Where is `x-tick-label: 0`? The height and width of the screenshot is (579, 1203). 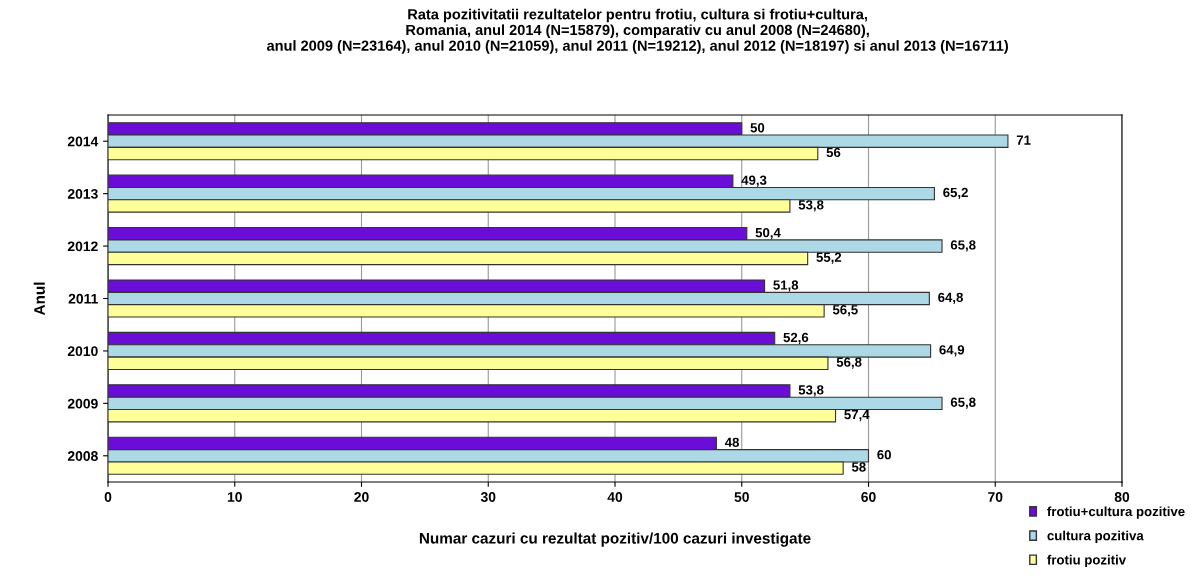 x-tick-label: 0 is located at coordinates (108, 497).